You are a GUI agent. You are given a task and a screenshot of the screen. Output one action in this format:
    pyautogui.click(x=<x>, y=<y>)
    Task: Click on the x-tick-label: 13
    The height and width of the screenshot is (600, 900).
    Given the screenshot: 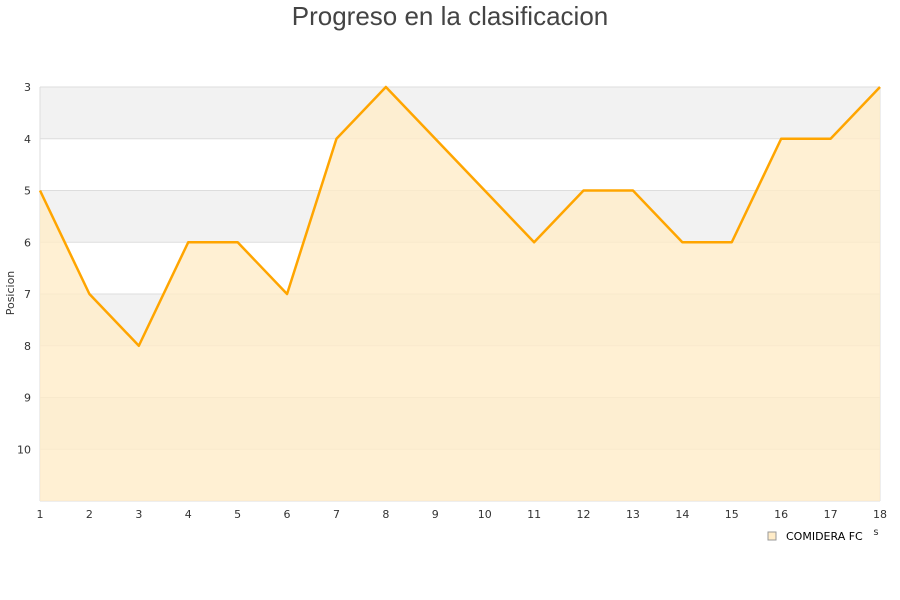 What is the action you would take?
    pyautogui.click(x=633, y=514)
    